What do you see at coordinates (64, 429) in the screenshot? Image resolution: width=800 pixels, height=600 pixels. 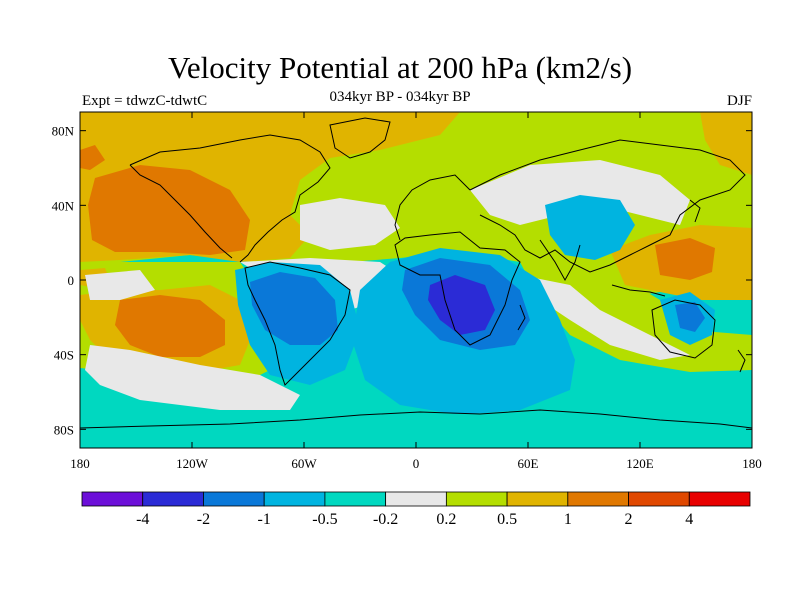 I see `y-tick-label: 80S` at bounding box center [64, 429].